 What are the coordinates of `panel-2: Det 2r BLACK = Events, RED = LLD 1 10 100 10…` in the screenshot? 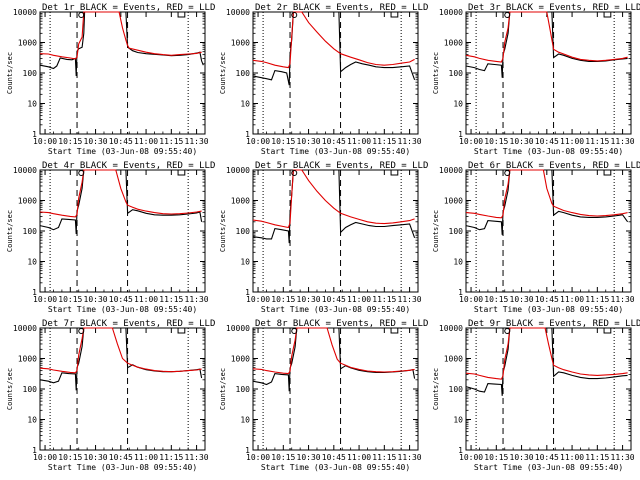 It's located at (323, 79).